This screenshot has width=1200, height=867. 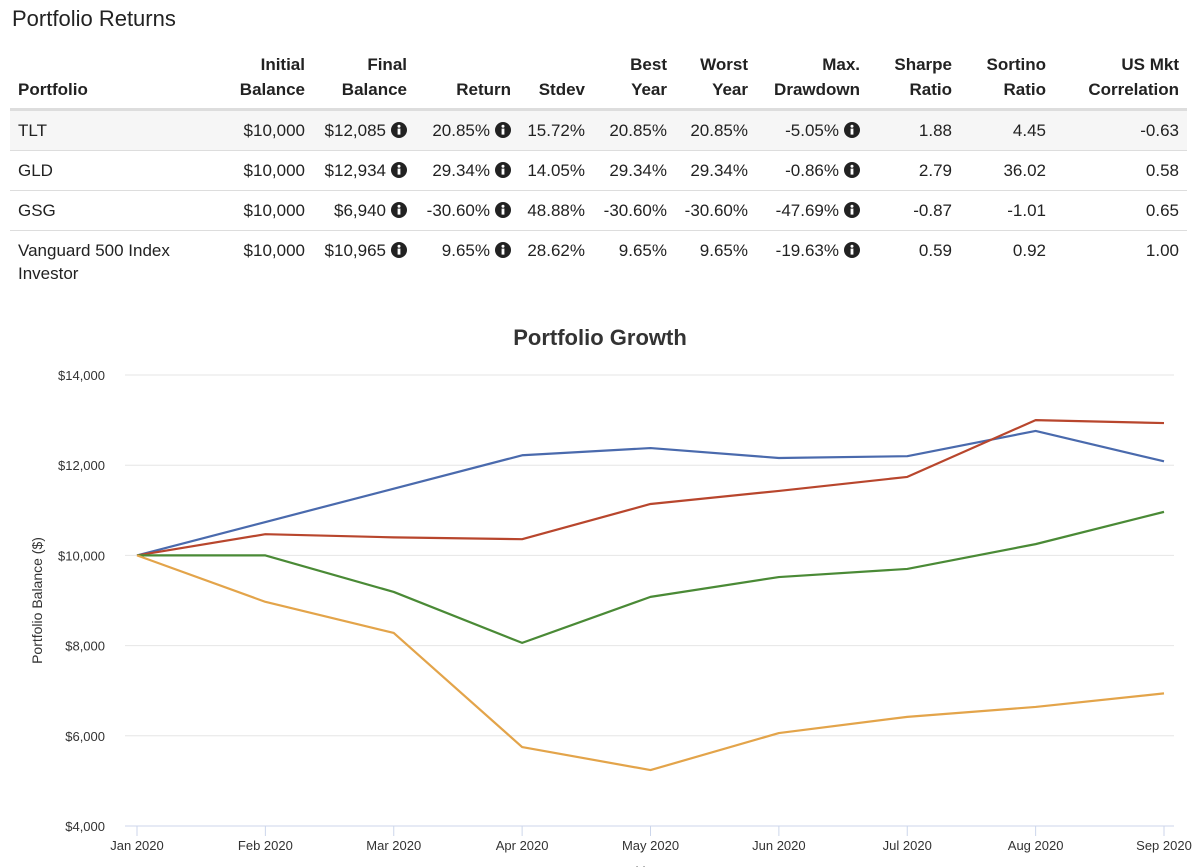 I want to click on header-line: Drawdown, so click(x=817, y=89).